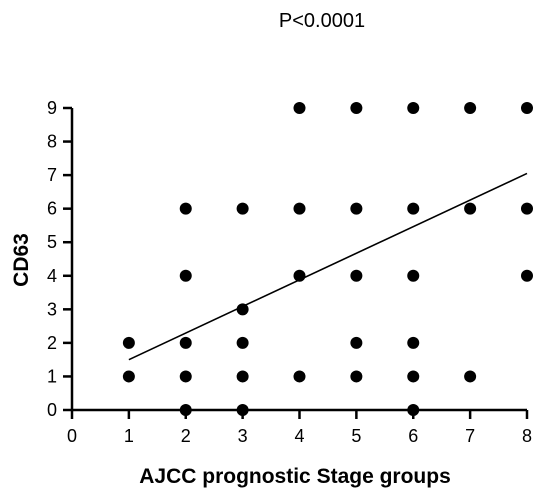  I want to click on x-tick-label: 1, so click(129, 436).